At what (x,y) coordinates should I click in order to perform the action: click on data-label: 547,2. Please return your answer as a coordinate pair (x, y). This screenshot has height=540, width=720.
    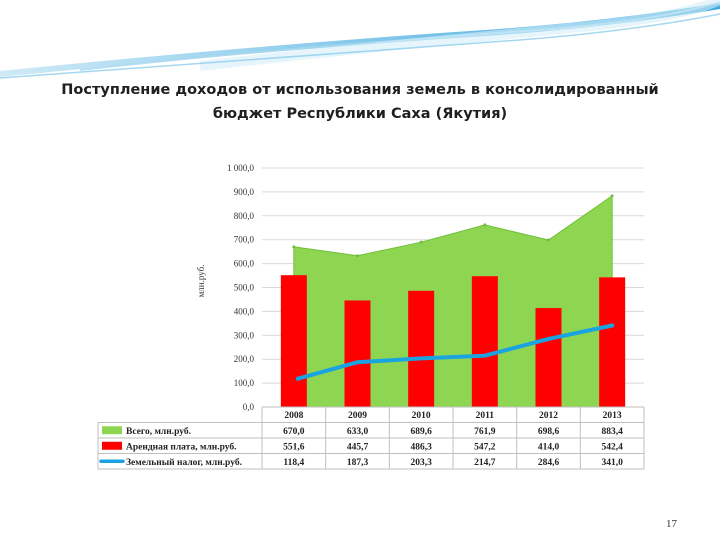
    Looking at the image, I should click on (485, 447).